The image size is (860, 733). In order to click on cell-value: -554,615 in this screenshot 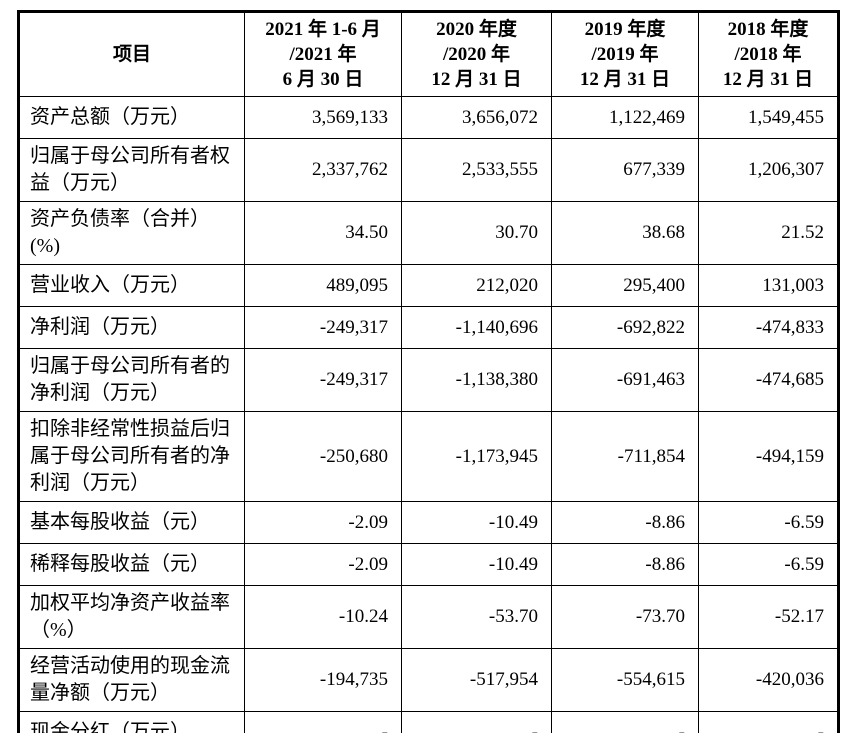, I will do `click(625, 680)`.